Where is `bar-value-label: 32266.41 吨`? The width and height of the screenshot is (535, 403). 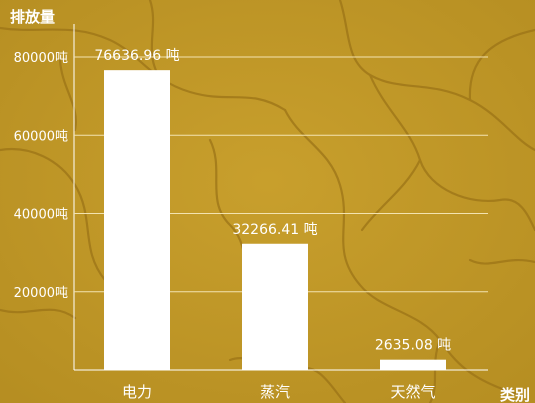
bar-value-label: 32266.41 吨 is located at coordinates (274, 230).